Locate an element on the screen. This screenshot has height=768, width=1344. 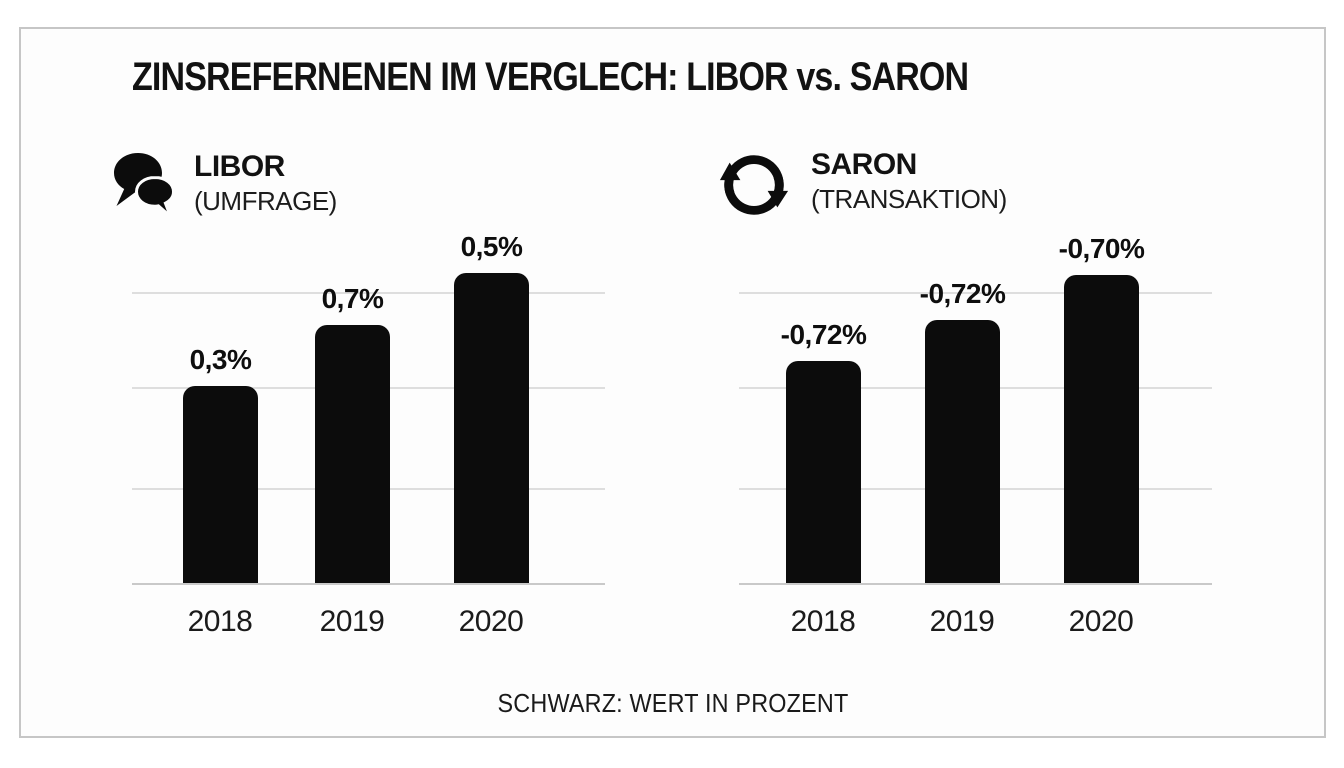
x-tick-libor-2019: 2019 is located at coordinates (352, 621).